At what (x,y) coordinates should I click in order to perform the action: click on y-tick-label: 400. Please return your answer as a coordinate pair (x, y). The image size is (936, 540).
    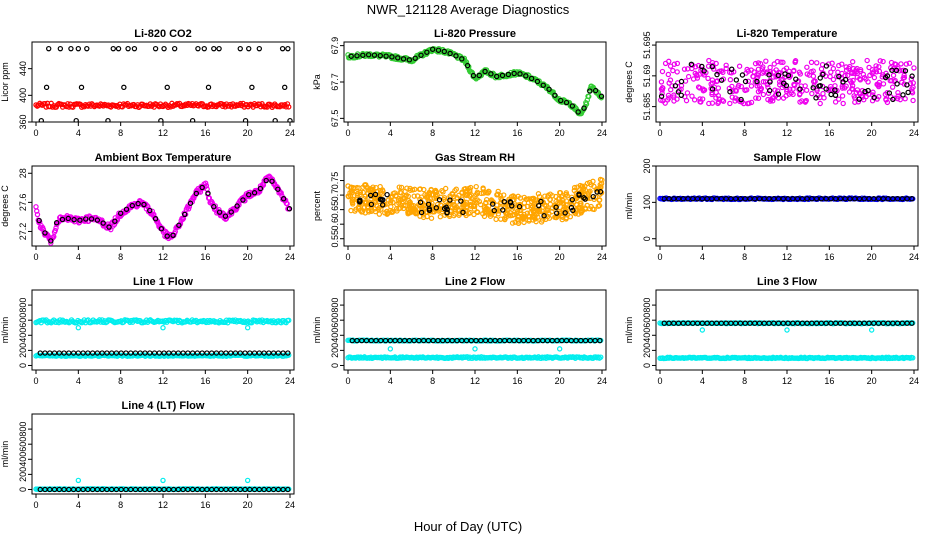
    Looking at the image, I should click on (23, 335).